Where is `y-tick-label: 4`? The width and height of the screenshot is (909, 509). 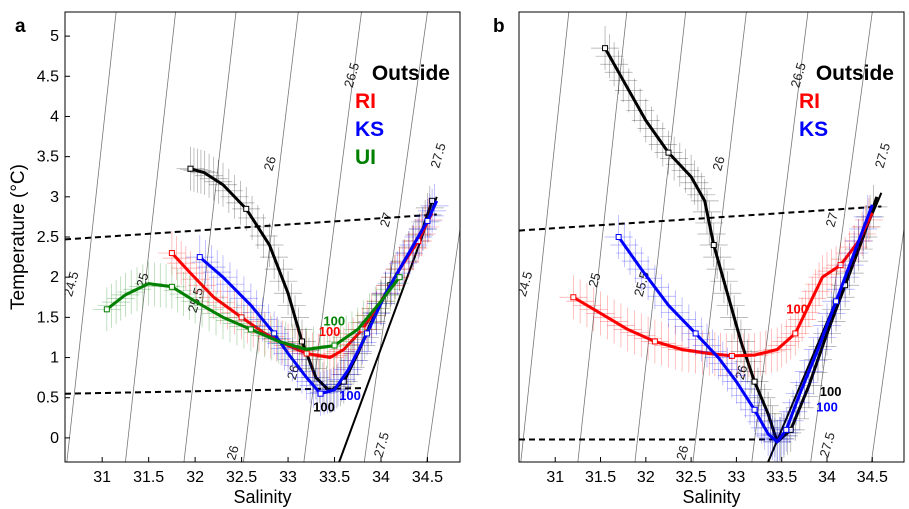
y-tick-label: 4 is located at coordinates (54, 116).